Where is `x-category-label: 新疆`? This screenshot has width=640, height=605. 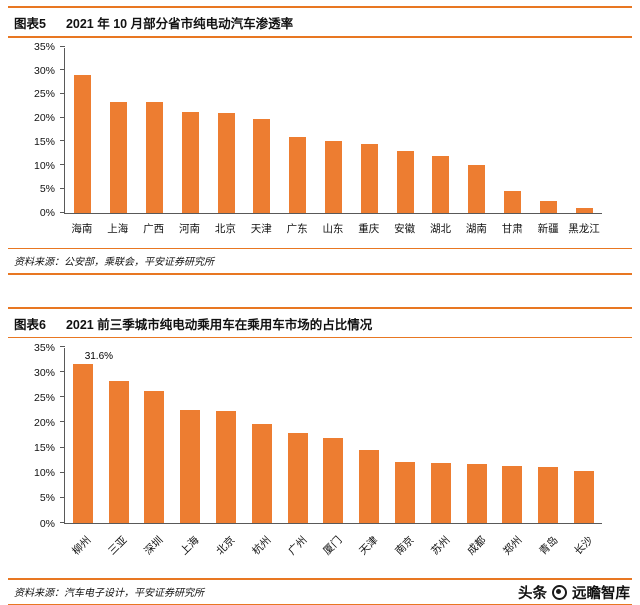
x-category-label: 新疆 is located at coordinates (548, 228).